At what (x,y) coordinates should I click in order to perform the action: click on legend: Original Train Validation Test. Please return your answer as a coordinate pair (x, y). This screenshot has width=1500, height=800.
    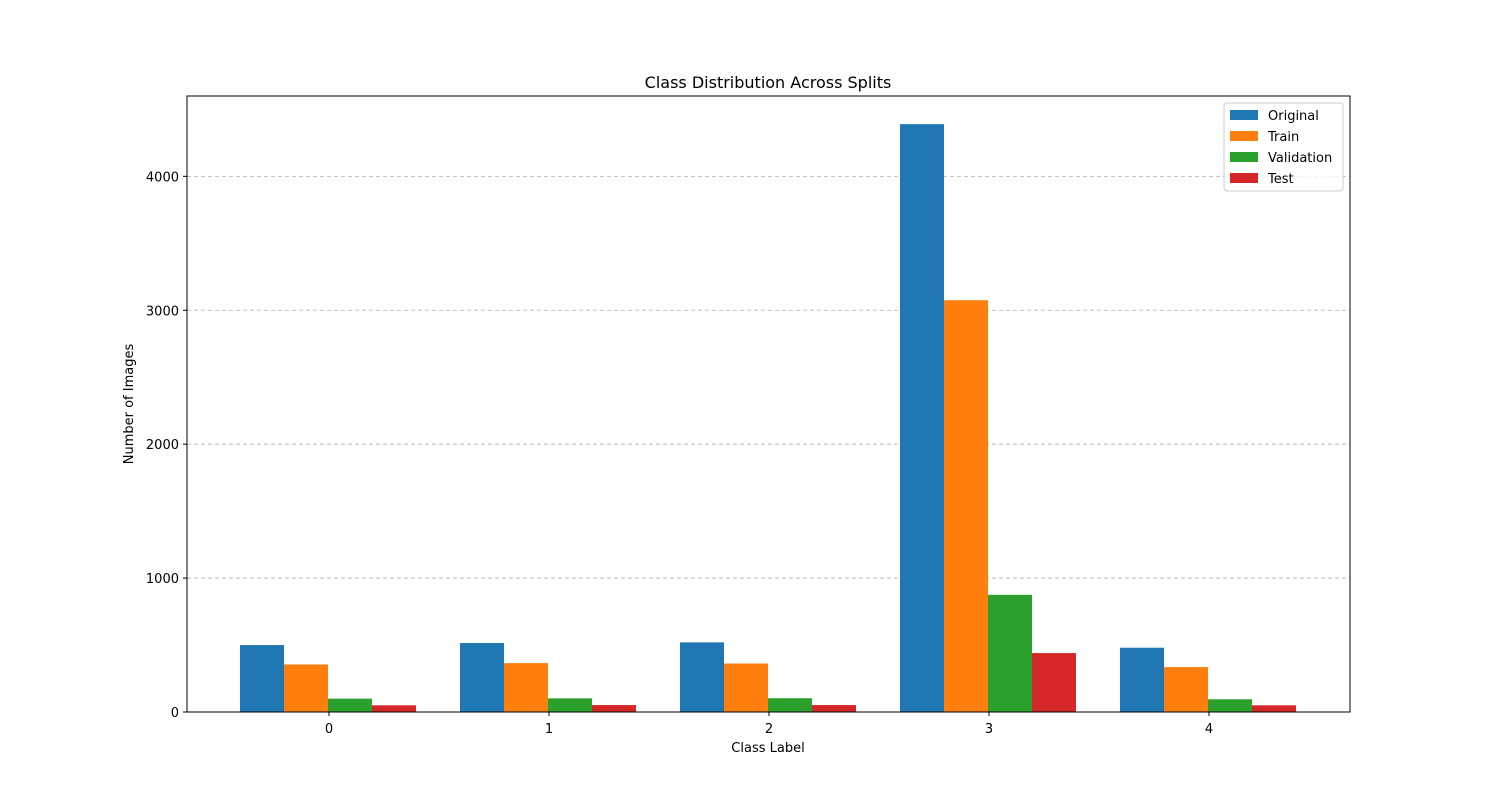
    Looking at the image, I should click on (1283, 147).